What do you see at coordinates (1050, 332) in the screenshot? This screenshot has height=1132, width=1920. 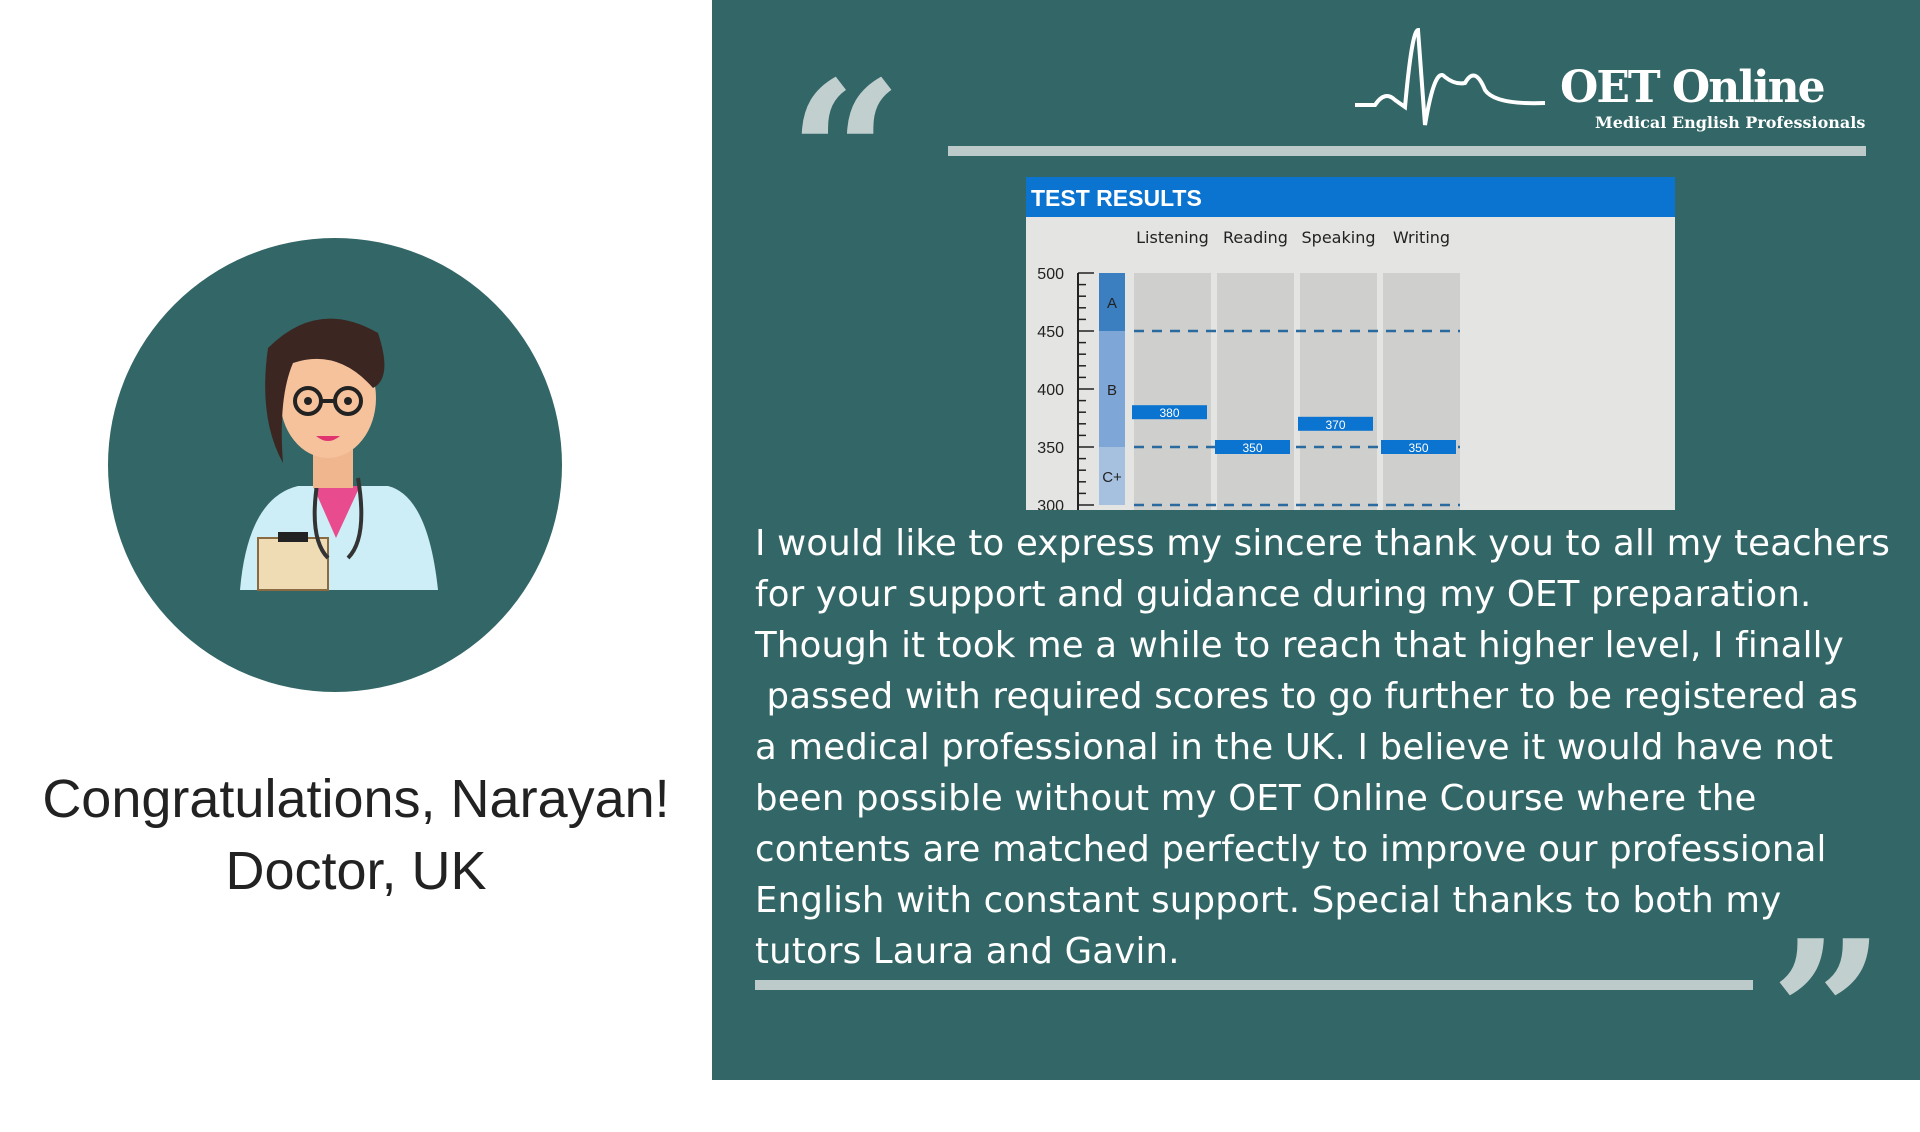 I see `y-tick-label: 450` at bounding box center [1050, 332].